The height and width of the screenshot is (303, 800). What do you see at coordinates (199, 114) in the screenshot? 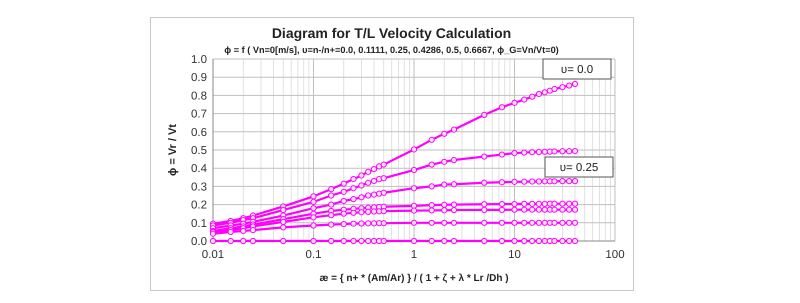
I see `y-tick-label: 0.7` at bounding box center [199, 114].